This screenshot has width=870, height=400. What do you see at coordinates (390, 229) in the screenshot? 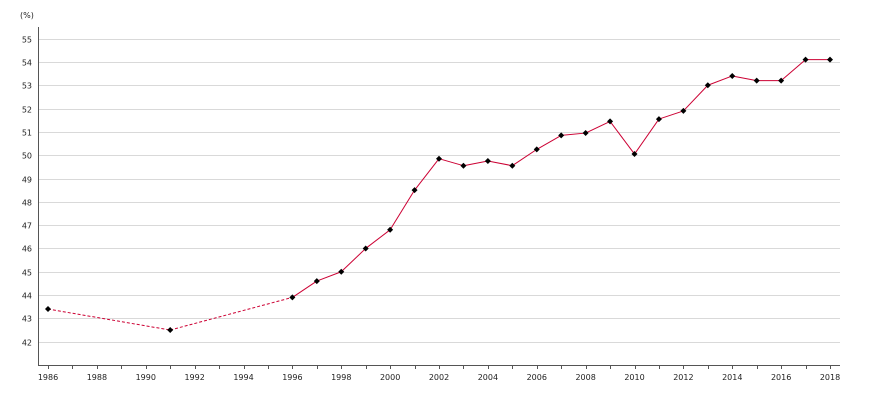
I see `data-point-2000` at bounding box center [390, 229].